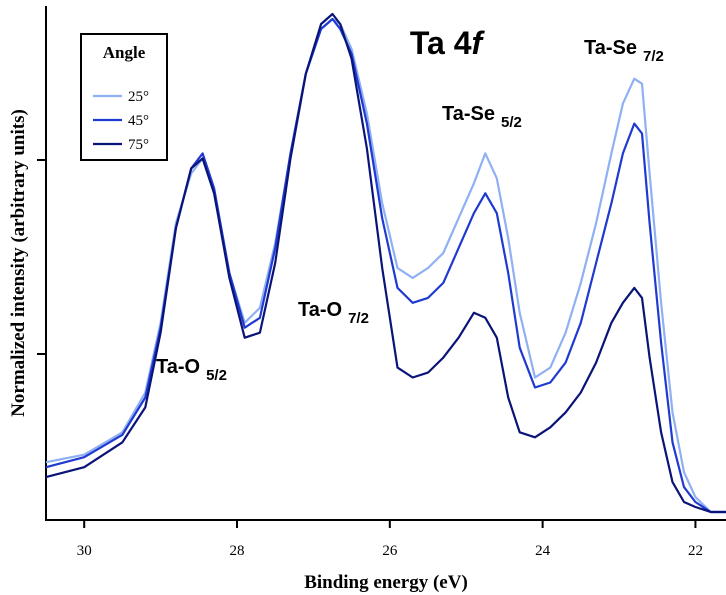 The width and height of the screenshot is (726, 595). I want to click on x-ticks: 30 28 26 24 22, so click(390, 539).